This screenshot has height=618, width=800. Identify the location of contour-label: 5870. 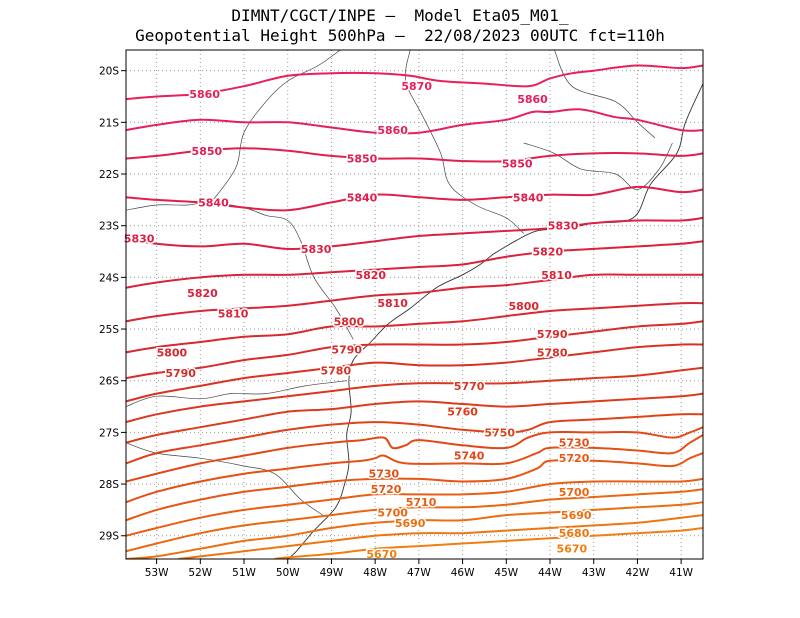
(416, 86).